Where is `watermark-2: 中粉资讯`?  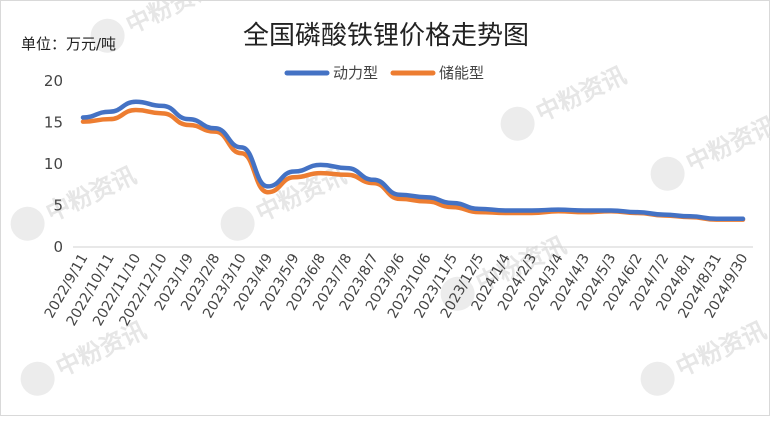 watermark-2: 中粉资讯 is located at coordinates (75, 201).